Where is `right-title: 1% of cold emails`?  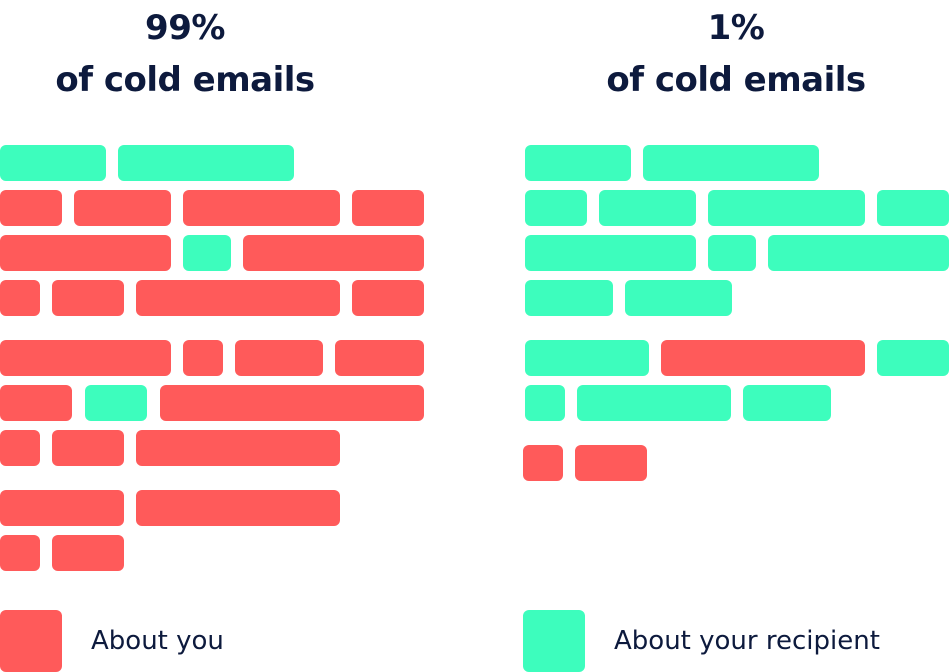
right-title: 1% of cold emails is located at coordinates (736, 54).